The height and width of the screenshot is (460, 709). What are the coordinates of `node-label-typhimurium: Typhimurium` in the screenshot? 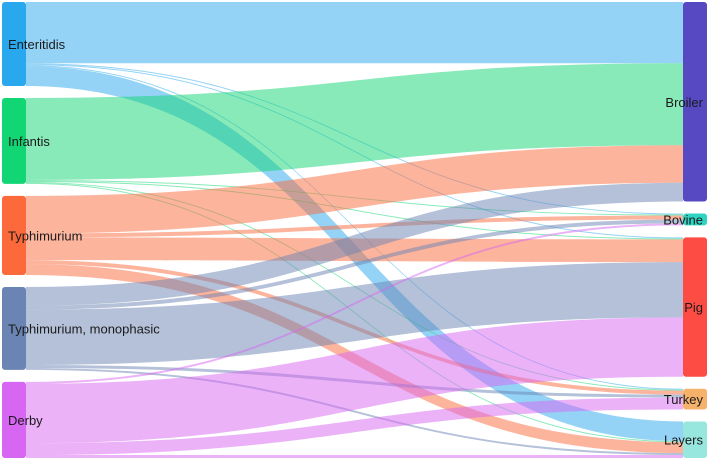 It's located at (45, 235).